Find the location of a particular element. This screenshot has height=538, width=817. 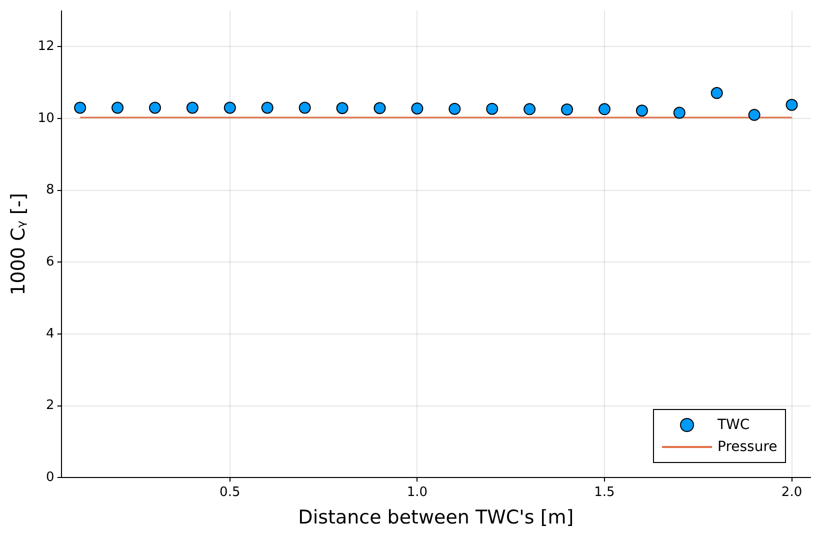

x-axis-title: Distance between TWC's [m] is located at coordinates (436, 517).